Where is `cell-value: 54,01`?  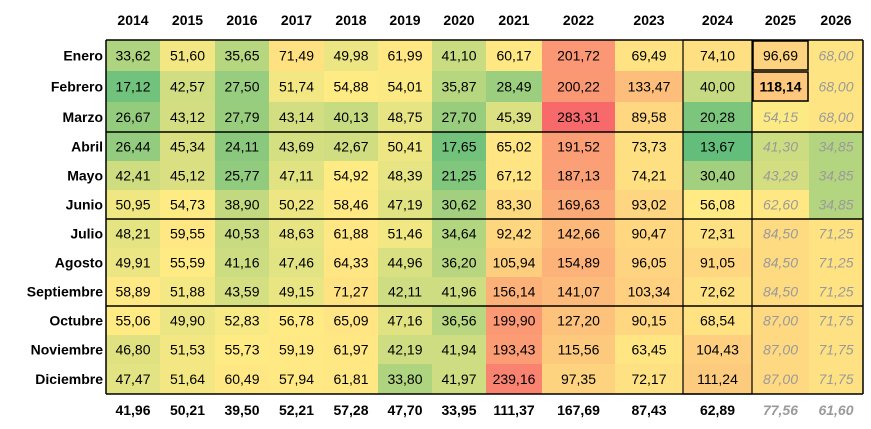 cell-value: 54,01 is located at coordinates (404, 87).